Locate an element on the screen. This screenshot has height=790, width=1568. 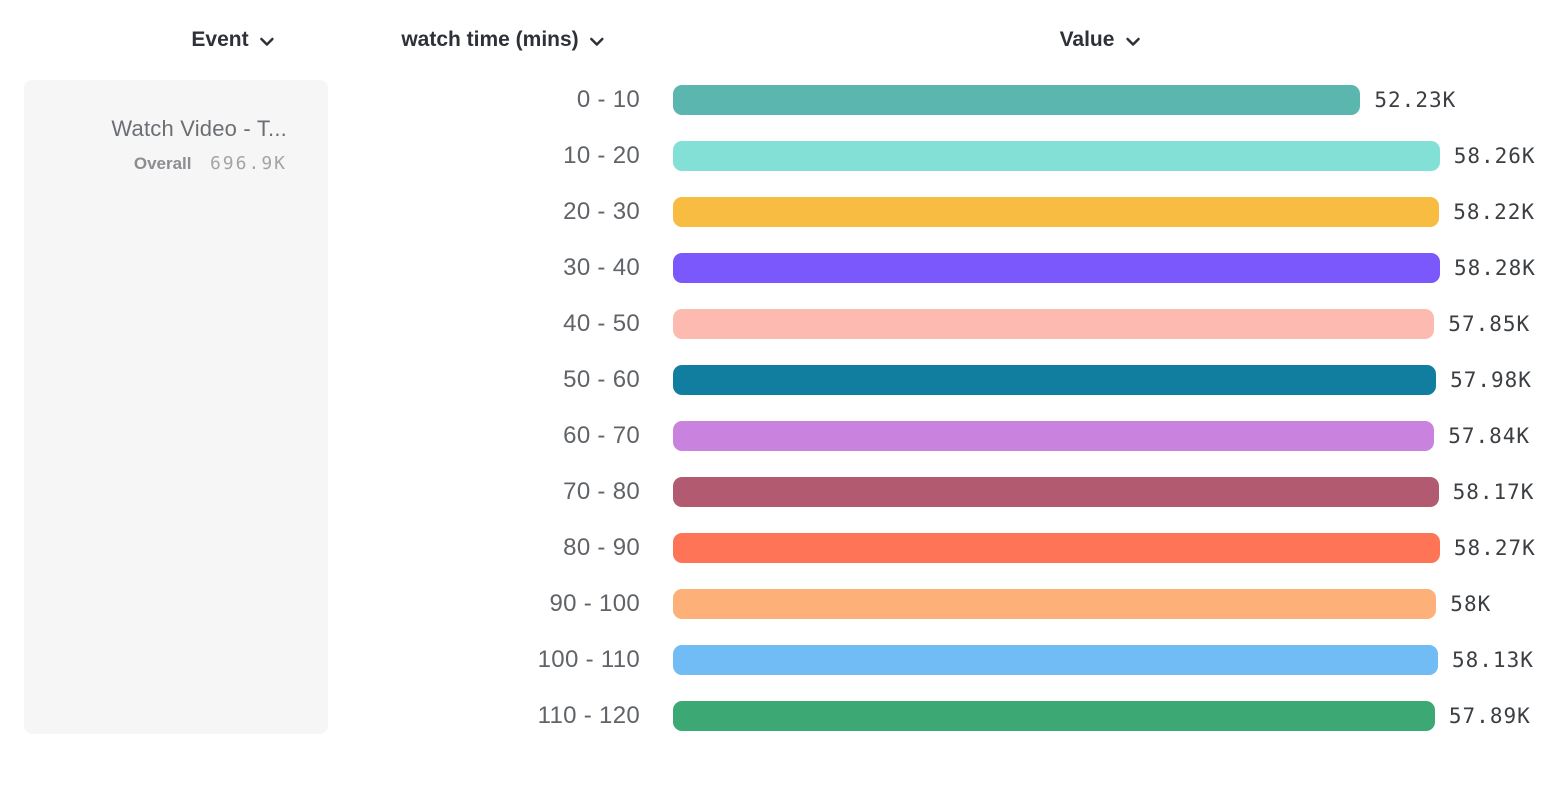
bucket-label: 110 - 120 is located at coordinates (588, 715).